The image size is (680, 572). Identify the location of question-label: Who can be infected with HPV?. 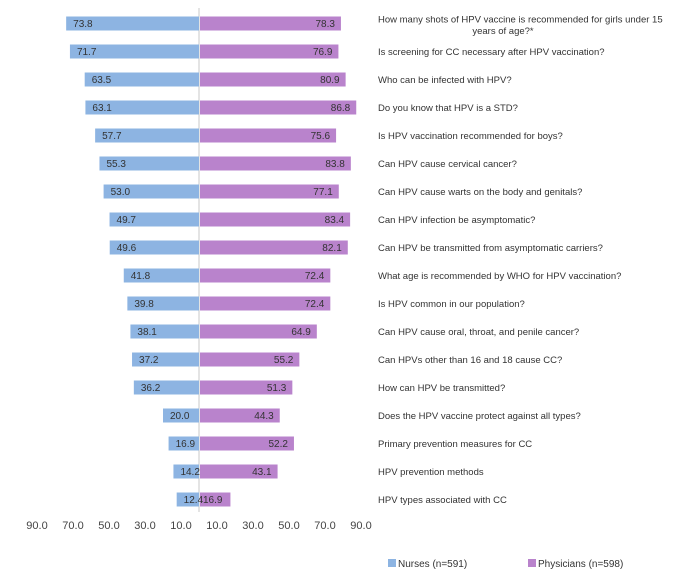
(445, 80).